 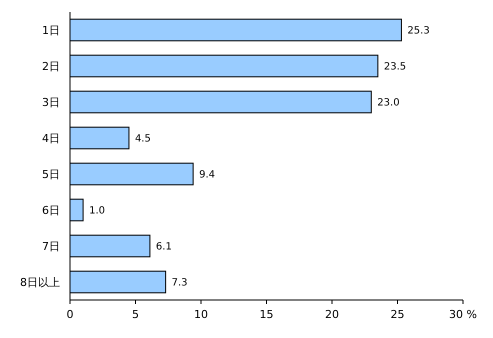 I want to click on x-tick-label: 0, so click(x=70, y=314).